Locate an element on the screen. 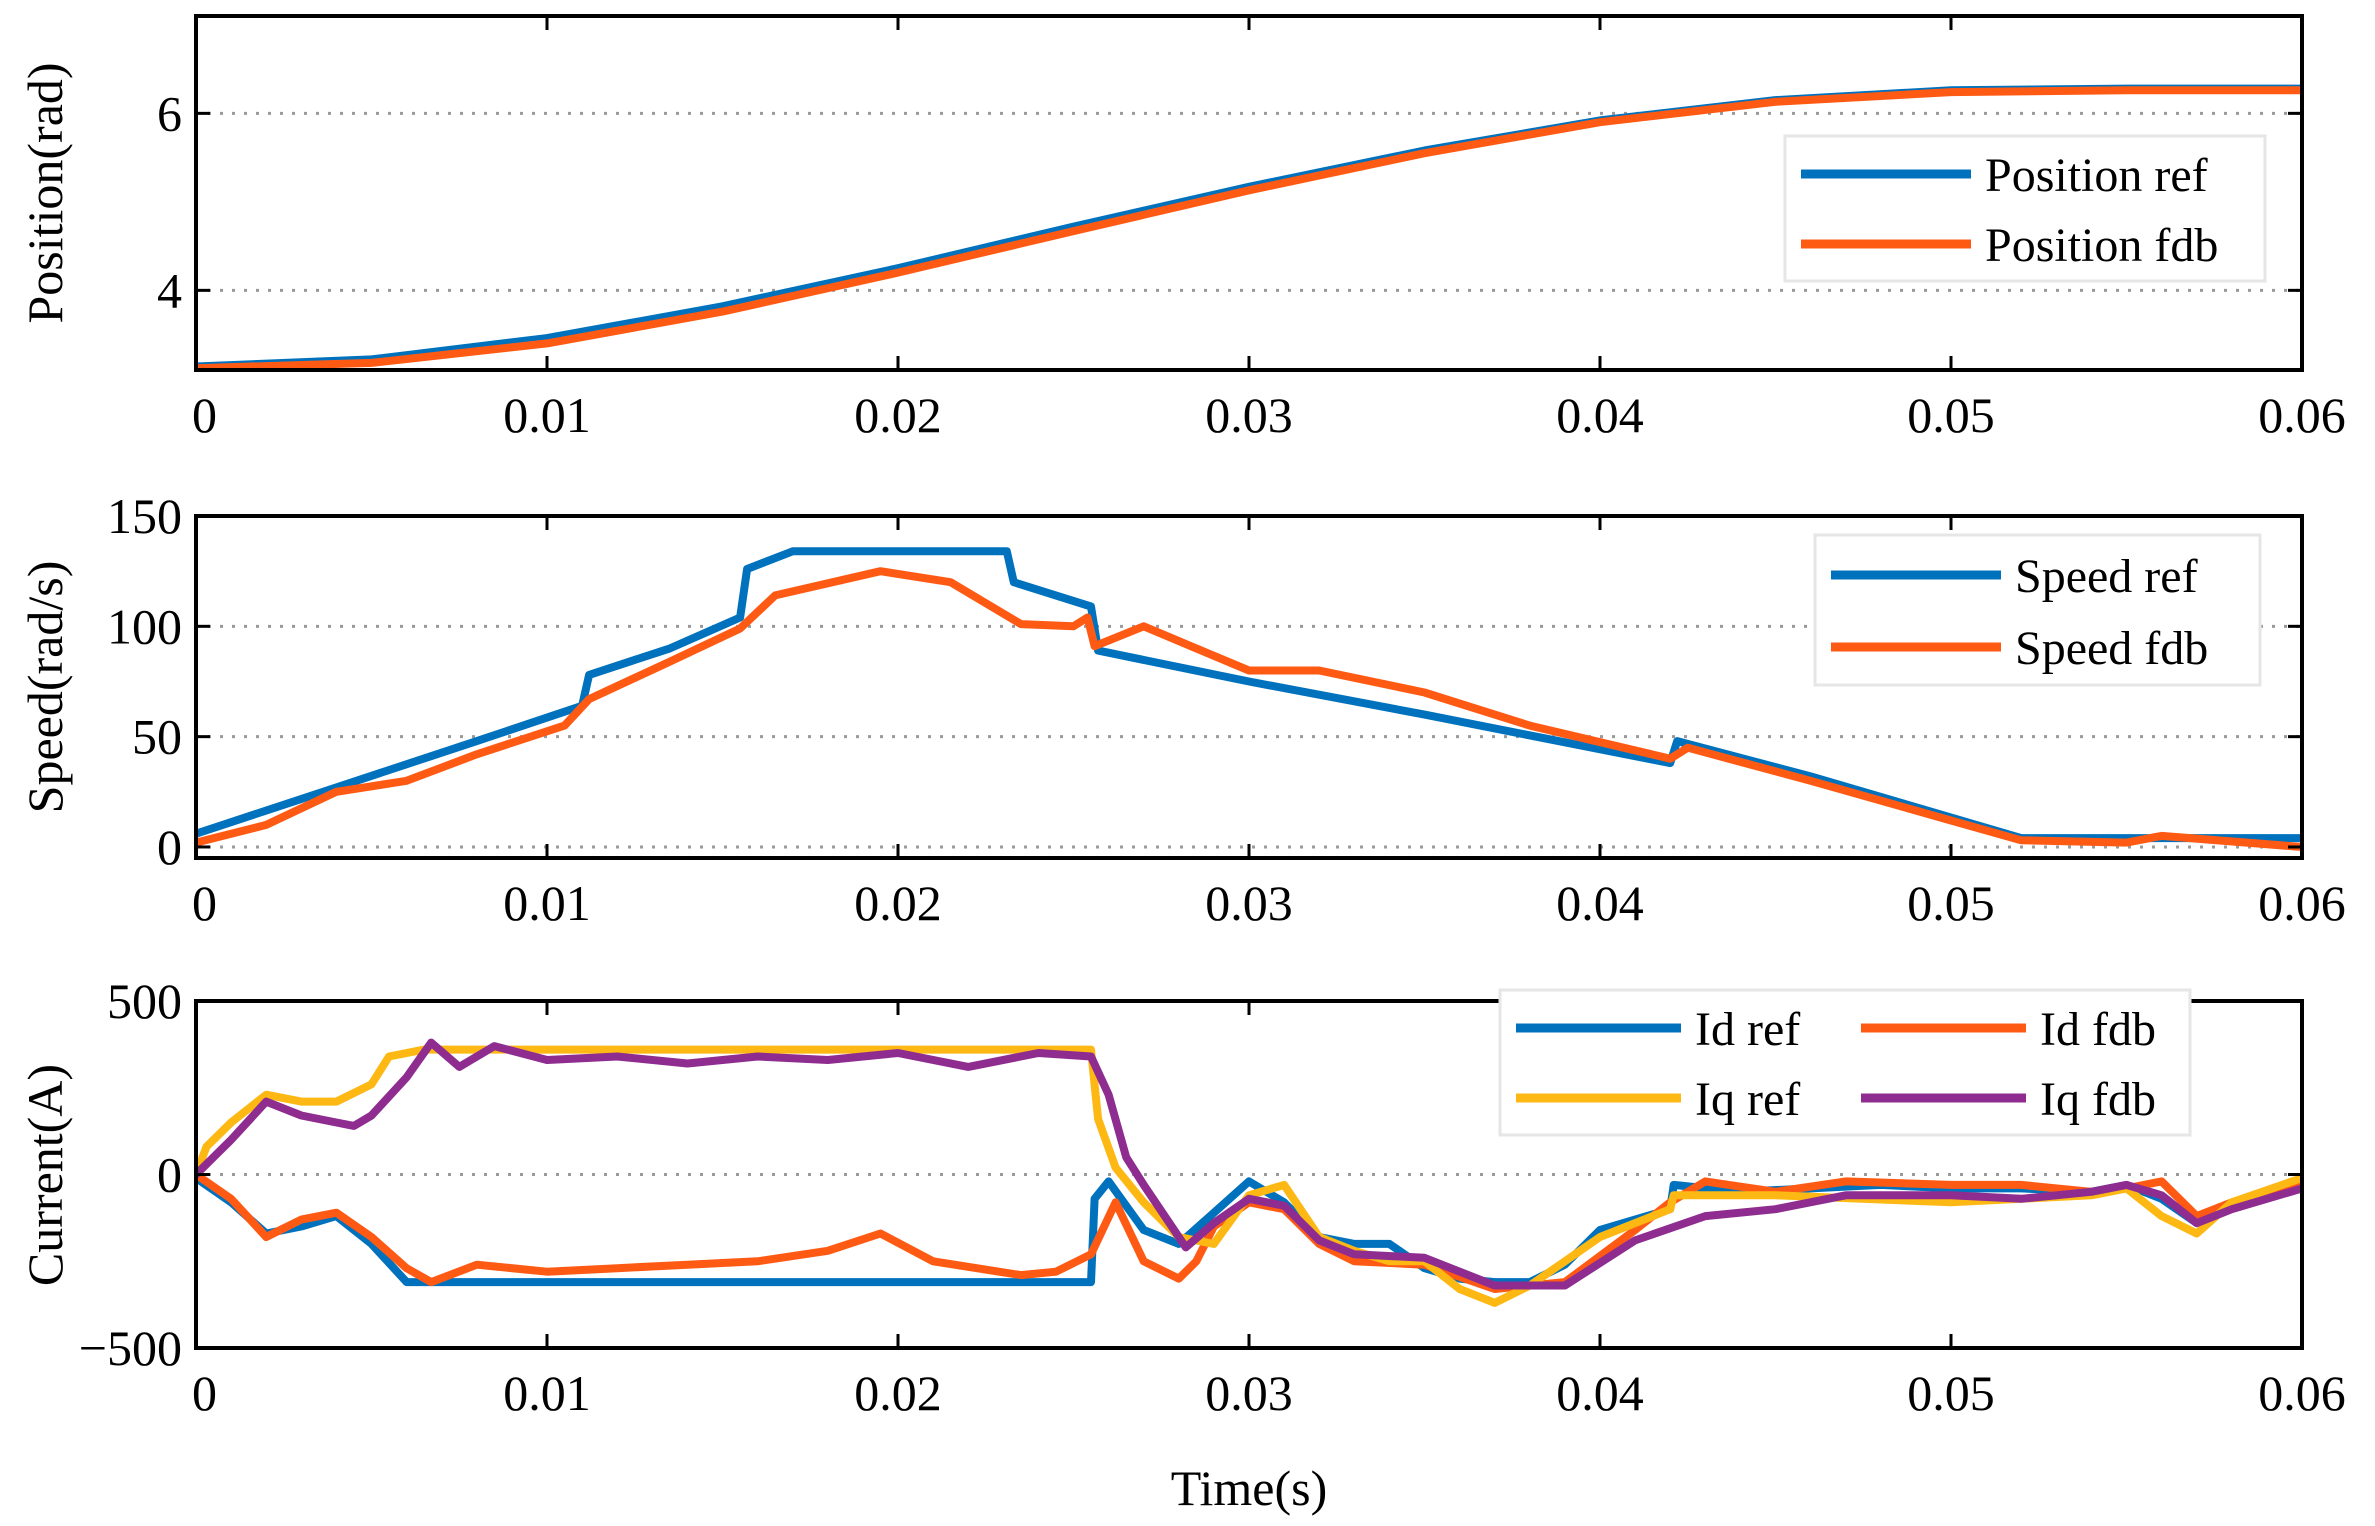 Image resolution: width=2375 pixels, height=1526 pixels. speed-x-tick-label-3: 0.03 is located at coordinates (1249, 903).